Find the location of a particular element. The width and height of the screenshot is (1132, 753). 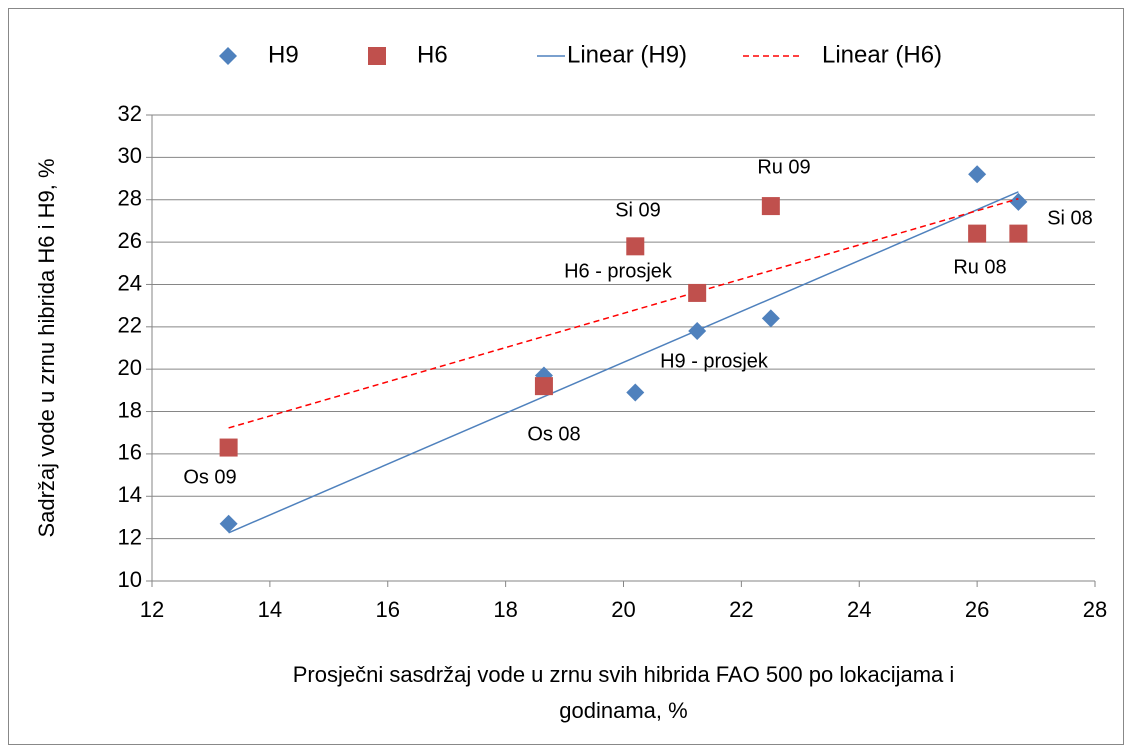

y-tick-label: 30 is located at coordinates (130, 155).